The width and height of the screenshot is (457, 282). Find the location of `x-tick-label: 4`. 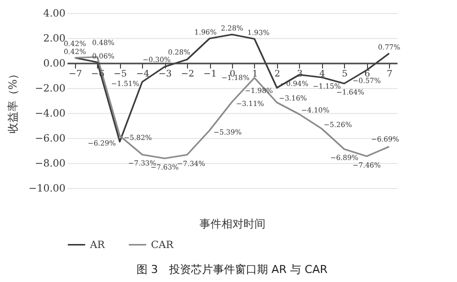

x-tick-label: 4 is located at coordinates (322, 75).